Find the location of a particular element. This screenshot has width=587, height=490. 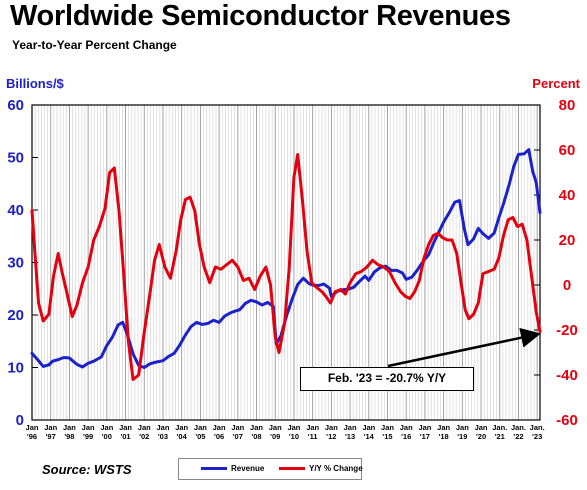

chart-subtitle: Year-to-Year Percent Change is located at coordinates (94, 45).